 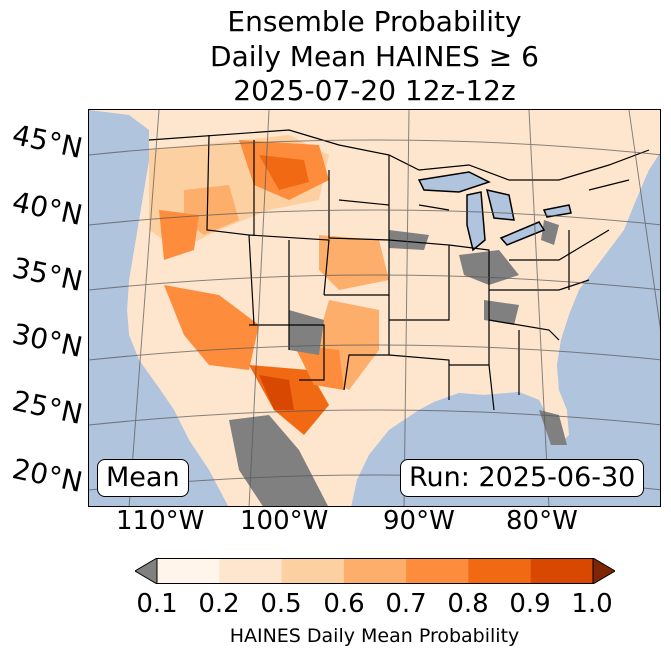 What do you see at coordinates (522, 478) in the screenshot?
I see `run-date-box: Run: 2025-06-30` at bounding box center [522, 478].